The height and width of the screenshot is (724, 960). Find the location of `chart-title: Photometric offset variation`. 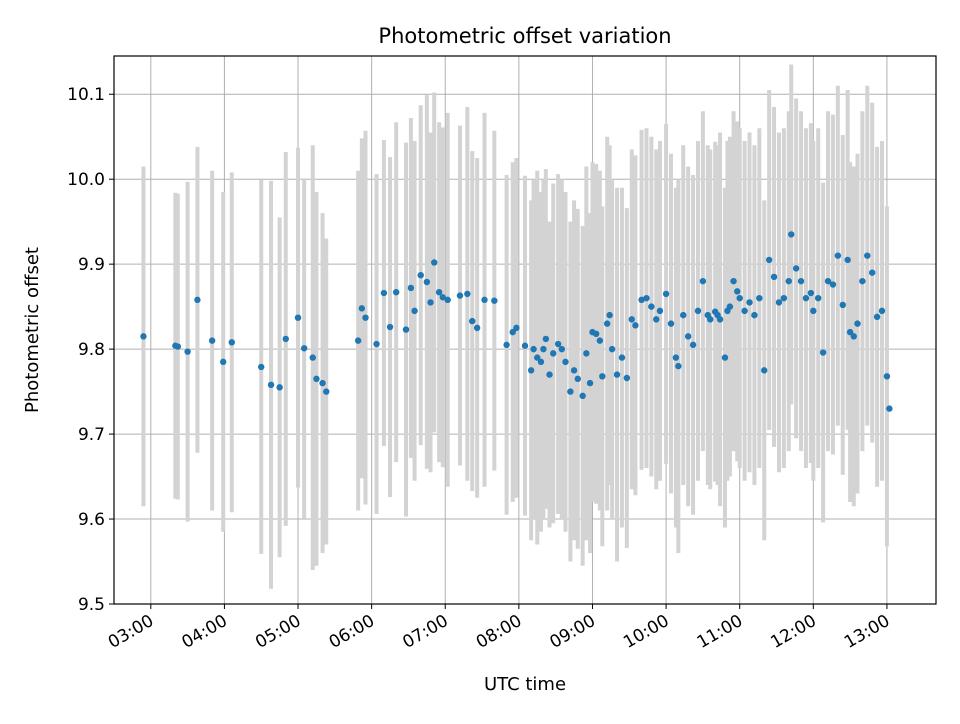

chart-title: Photometric offset variation is located at coordinates (524, 36).